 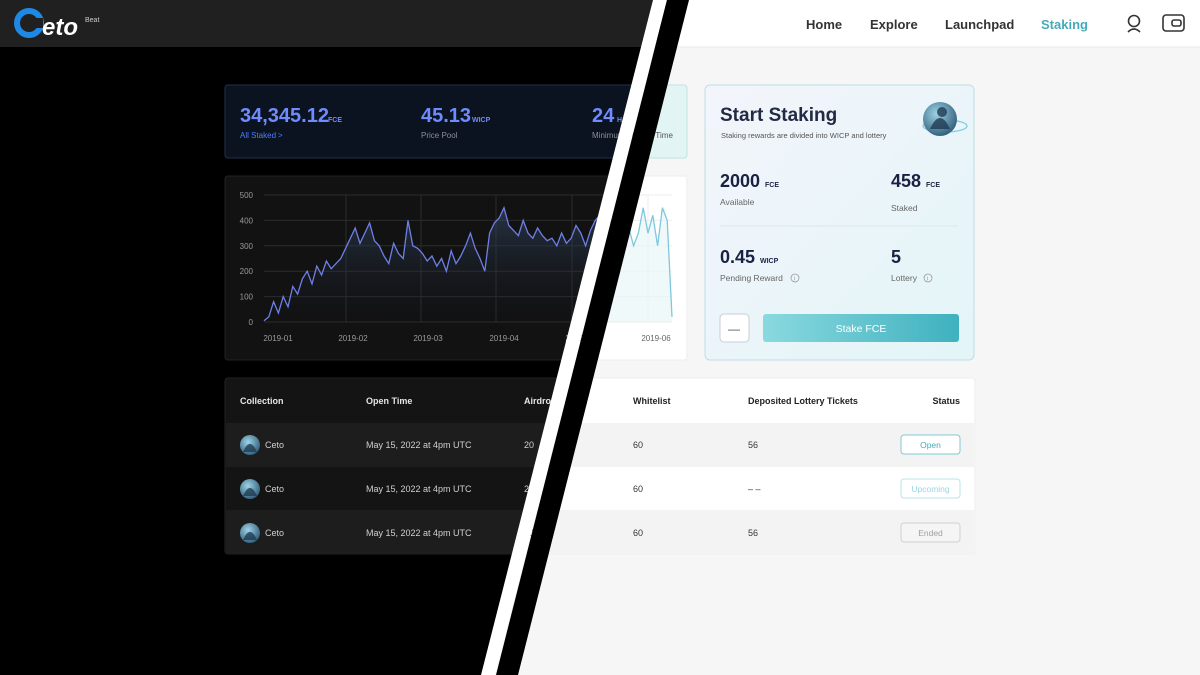 What do you see at coordinates (737, 202) in the screenshot?
I see `available-label: Available` at bounding box center [737, 202].